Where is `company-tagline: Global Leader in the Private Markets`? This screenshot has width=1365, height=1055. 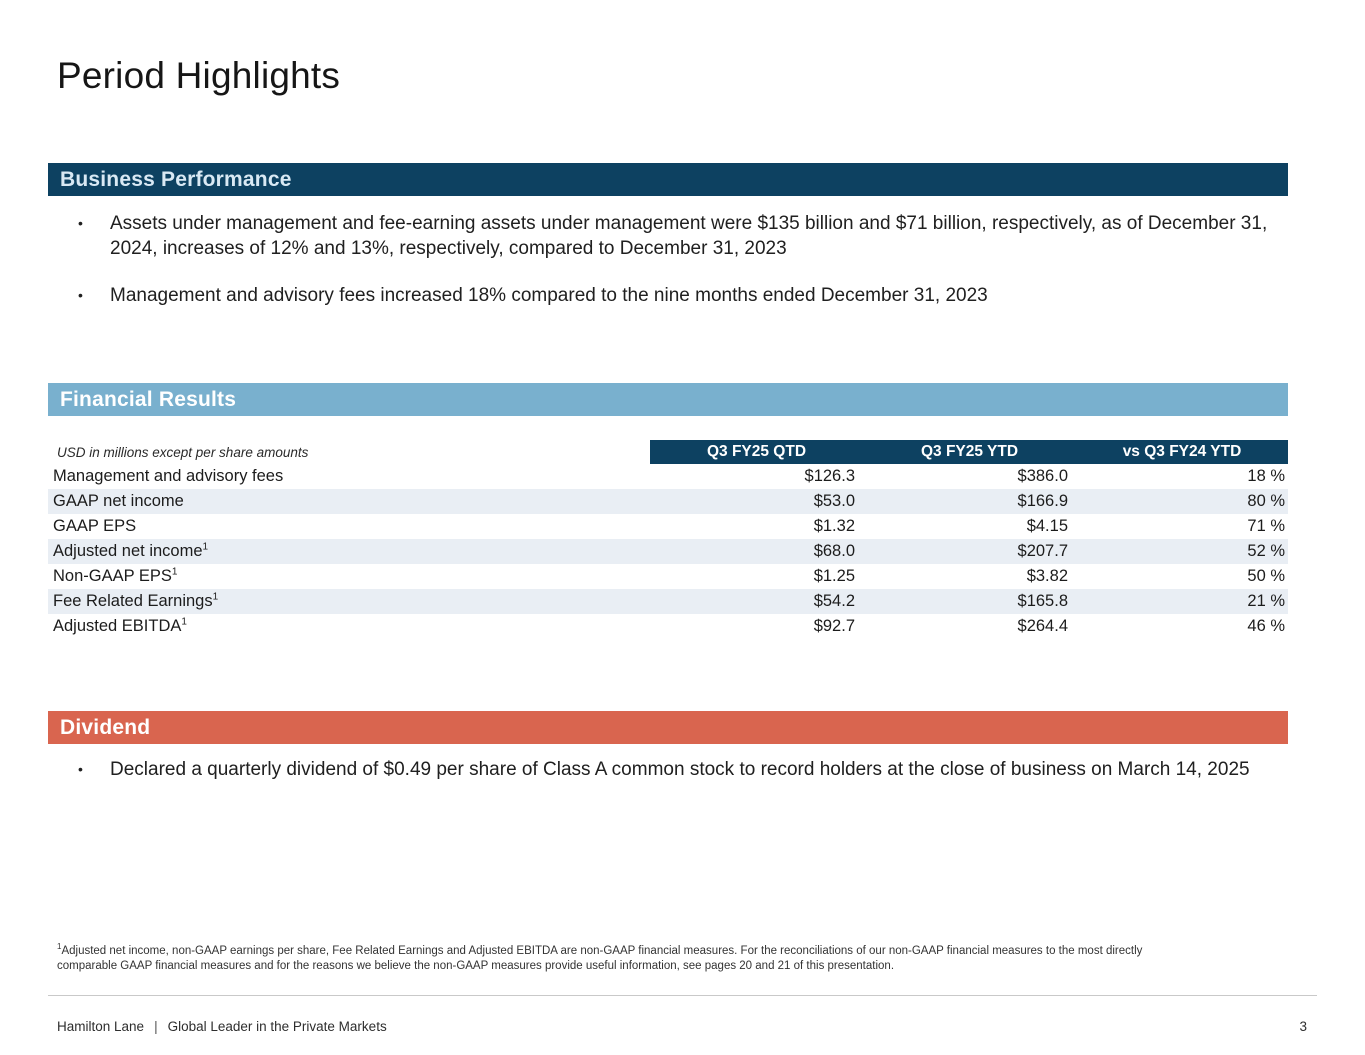 company-tagline: Global Leader in the Private Markets is located at coordinates (277, 1026).